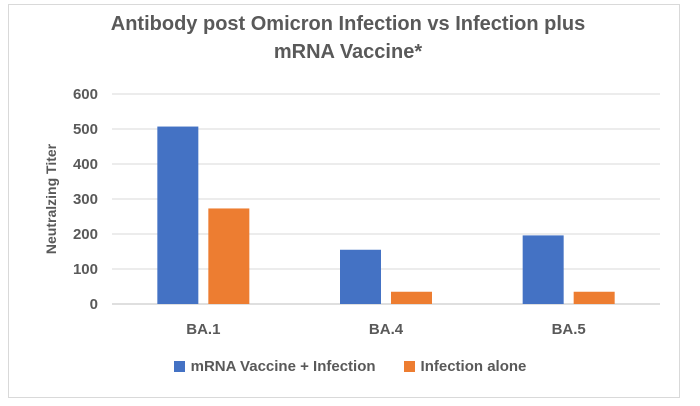 This screenshot has width=700, height=406. Describe the element at coordinates (85, 164) in the screenshot. I see `y-tick-label-400: 400` at that location.